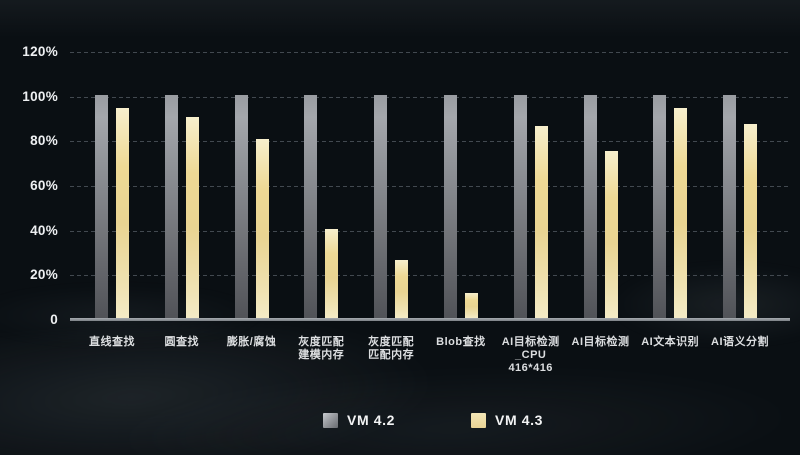 Image resolution: width=800 pixels, height=455 pixels. Describe the element at coordinates (40, 96) in the screenshot. I see `y-tick-label-100: 100%` at that location.